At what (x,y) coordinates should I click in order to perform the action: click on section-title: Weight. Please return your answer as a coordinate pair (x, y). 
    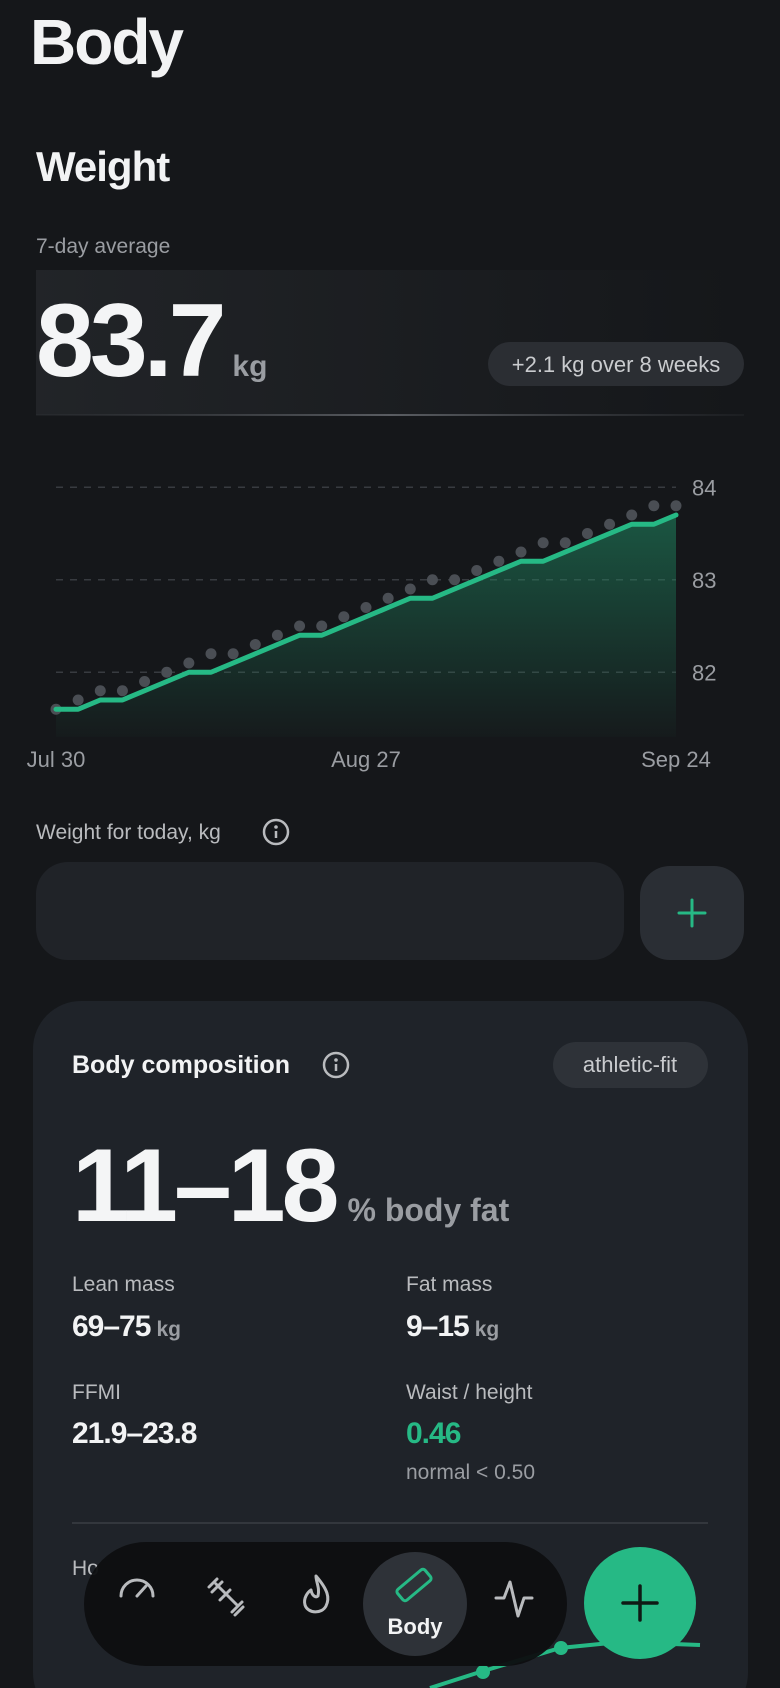
    Looking at the image, I should click on (103, 166).